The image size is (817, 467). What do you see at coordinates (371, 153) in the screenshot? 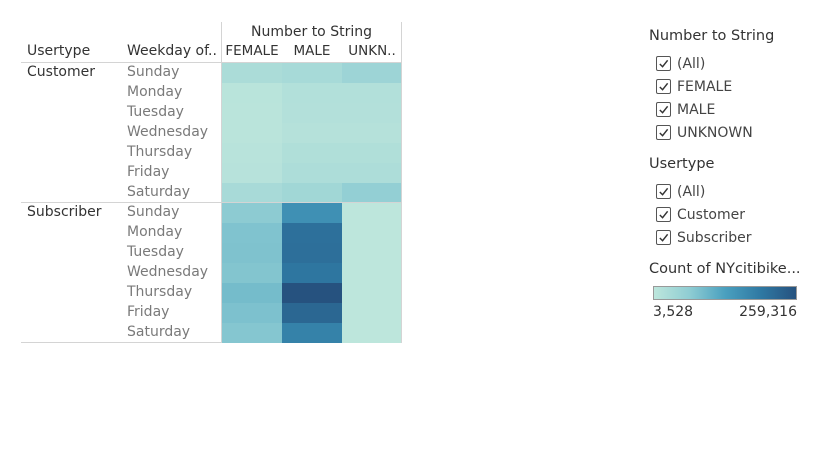
I see `heatmap-cell-customer-thursday-unknown` at bounding box center [371, 153].